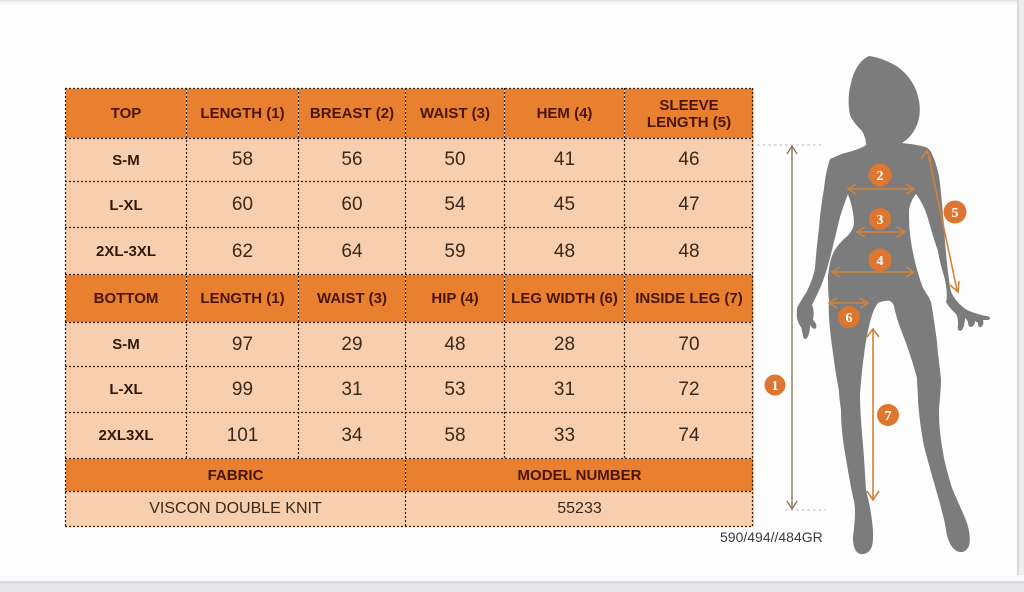 The width and height of the screenshot is (1024, 592). I want to click on svg-text: 3, so click(880, 220).